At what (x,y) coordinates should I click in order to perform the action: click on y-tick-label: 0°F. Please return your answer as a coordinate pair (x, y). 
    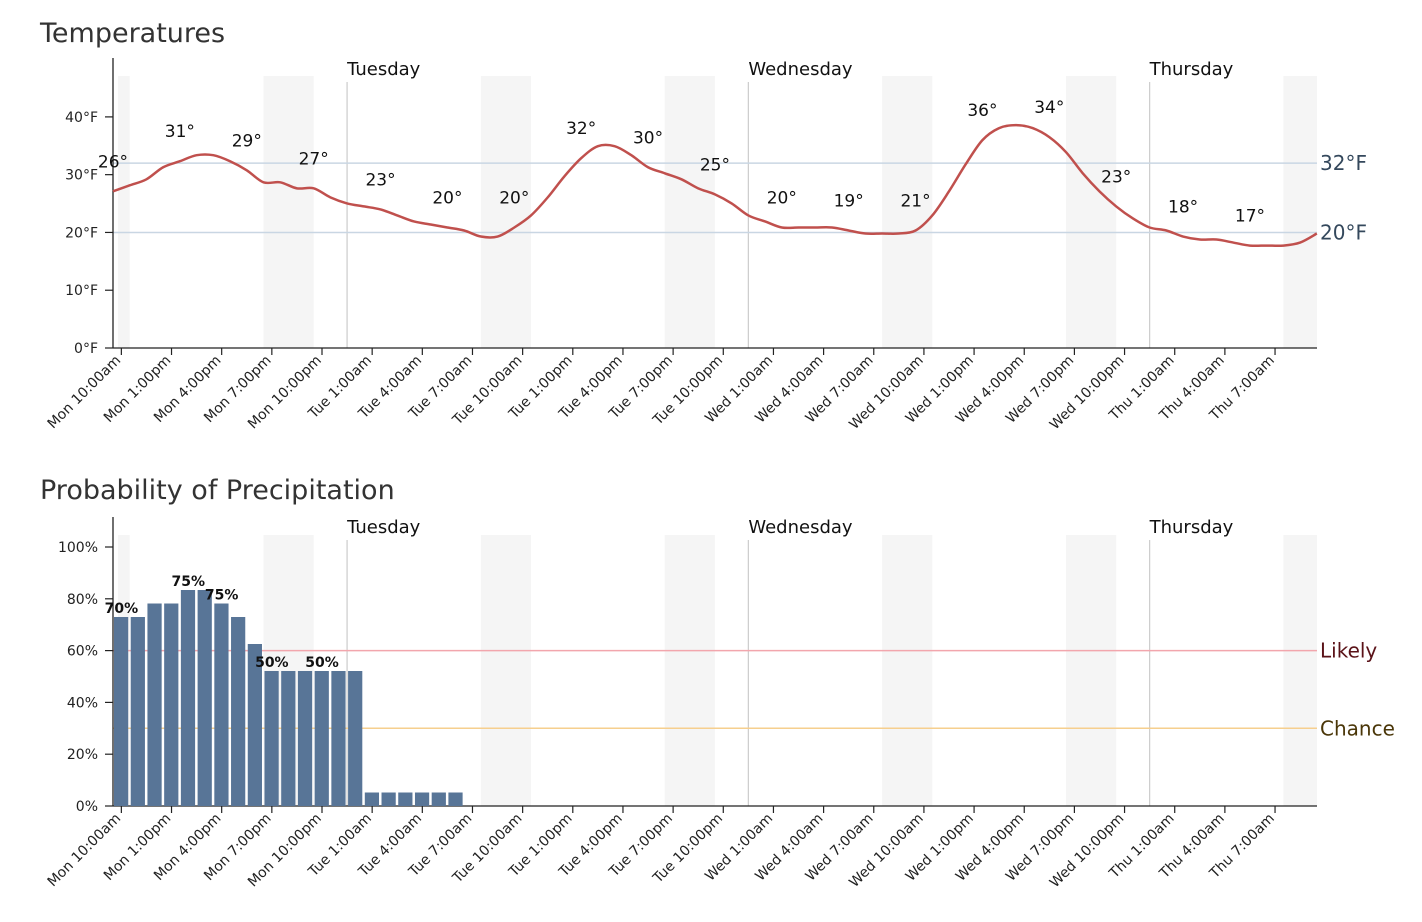
    Looking at the image, I should click on (86, 349).